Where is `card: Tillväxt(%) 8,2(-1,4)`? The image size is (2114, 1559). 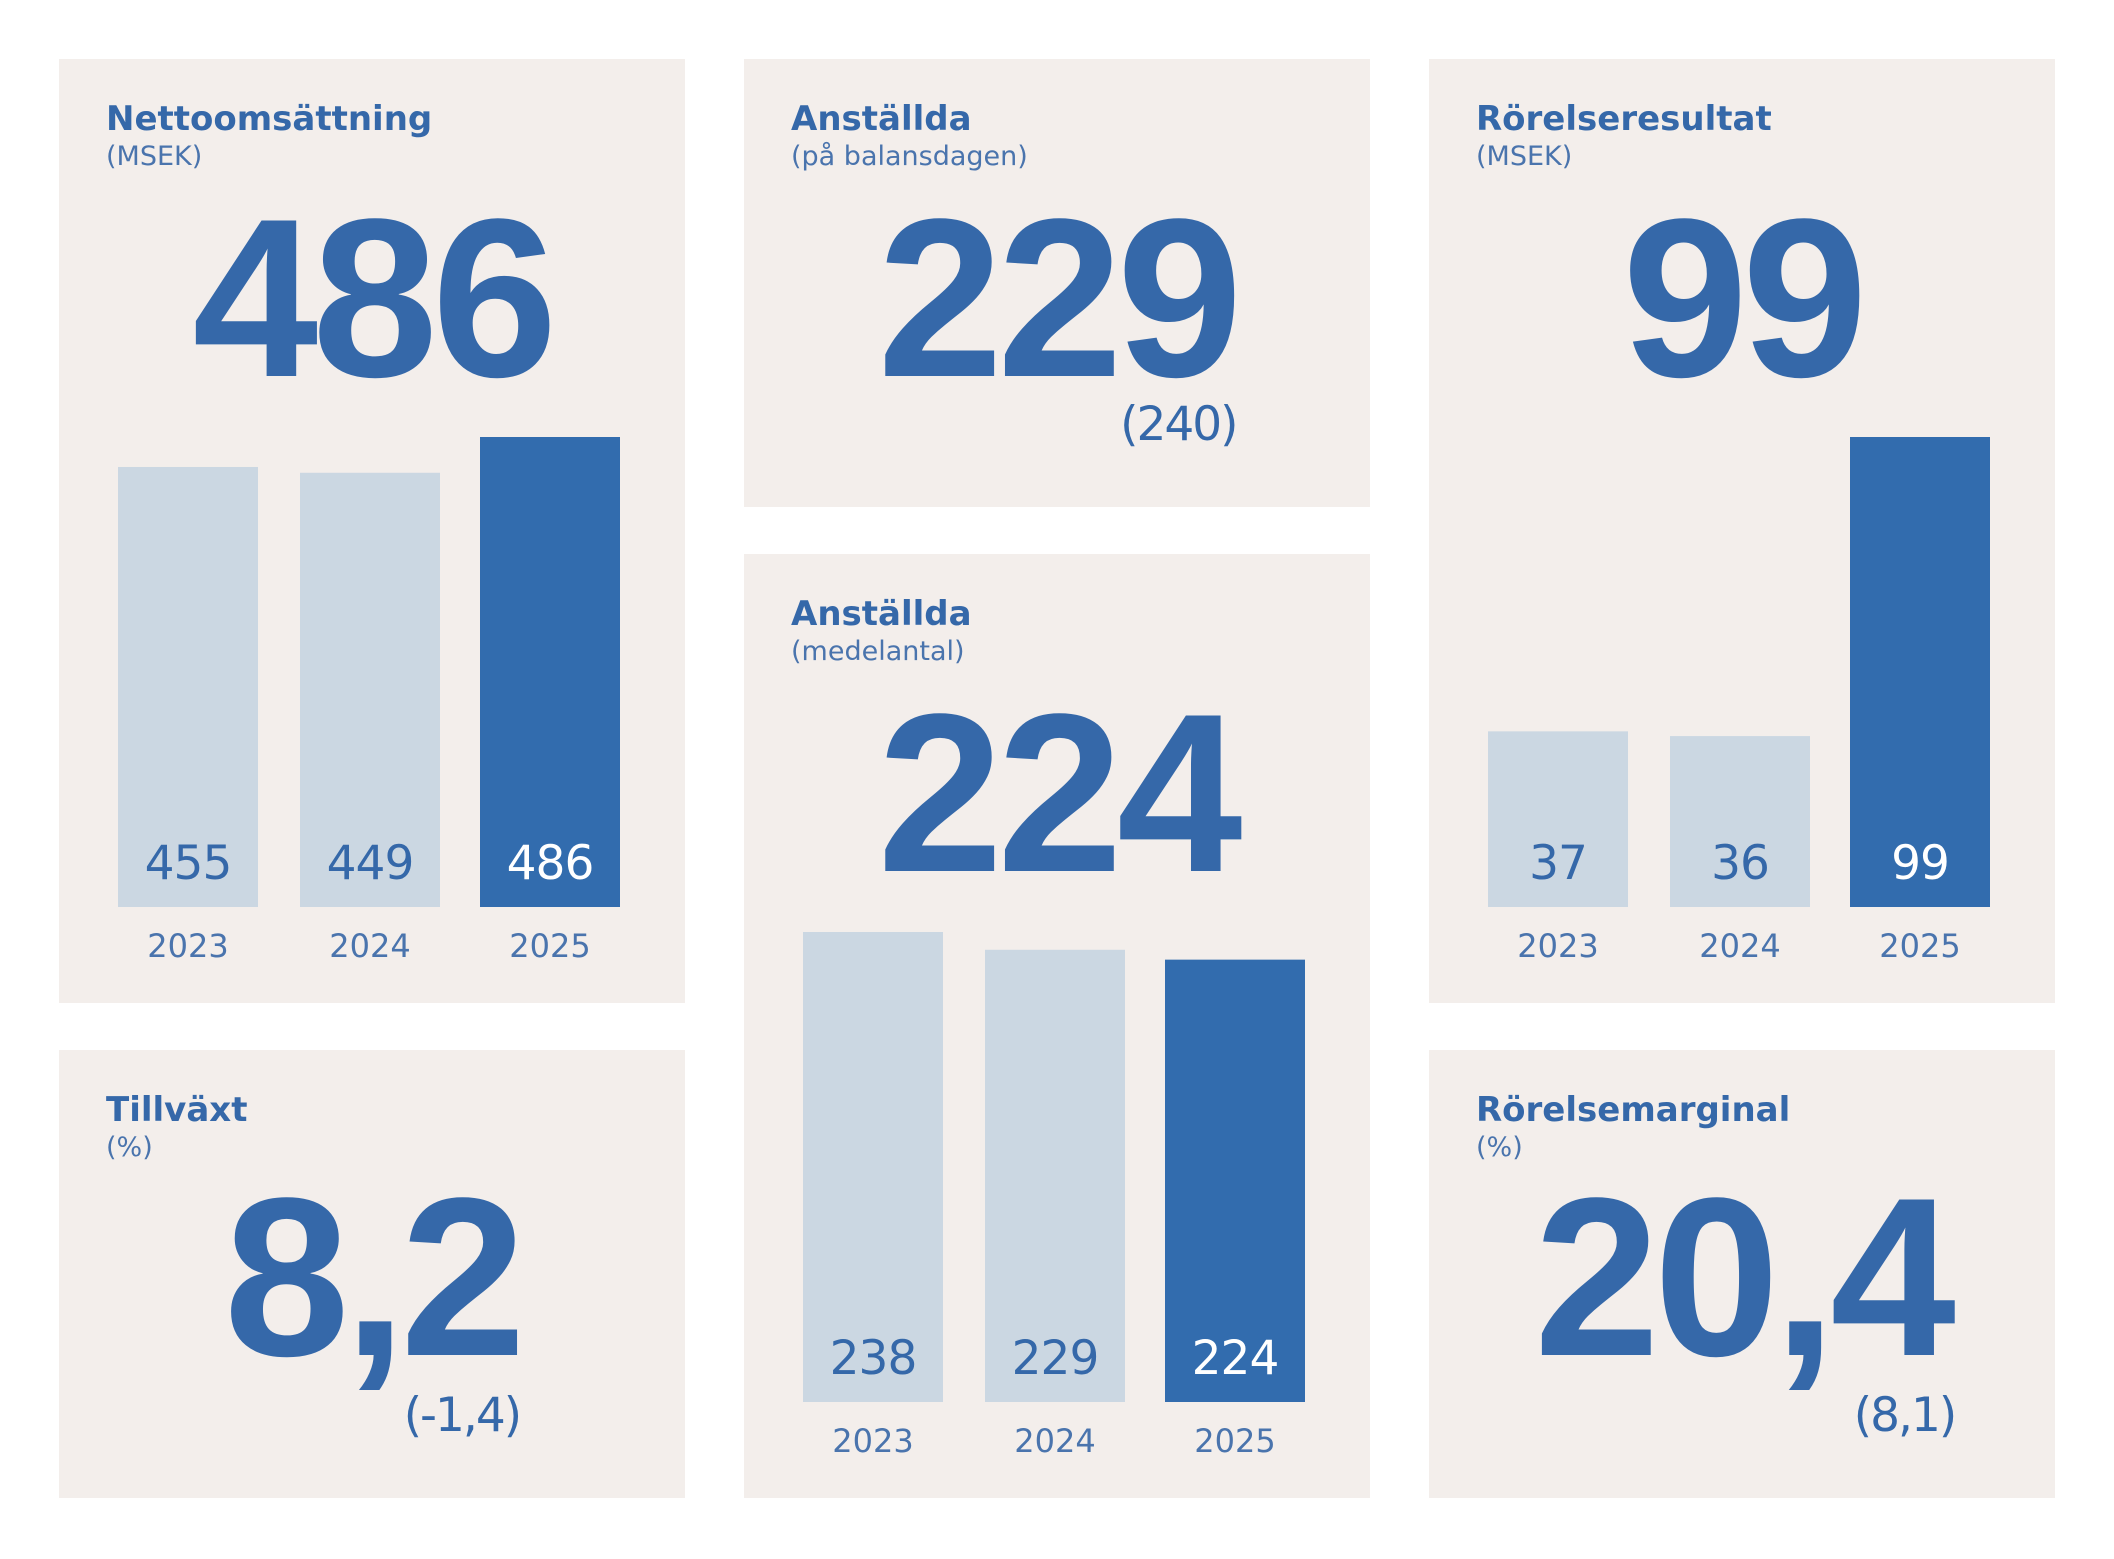 card: Tillväxt(%) 8,2(-1,4) is located at coordinates (372, 1274).